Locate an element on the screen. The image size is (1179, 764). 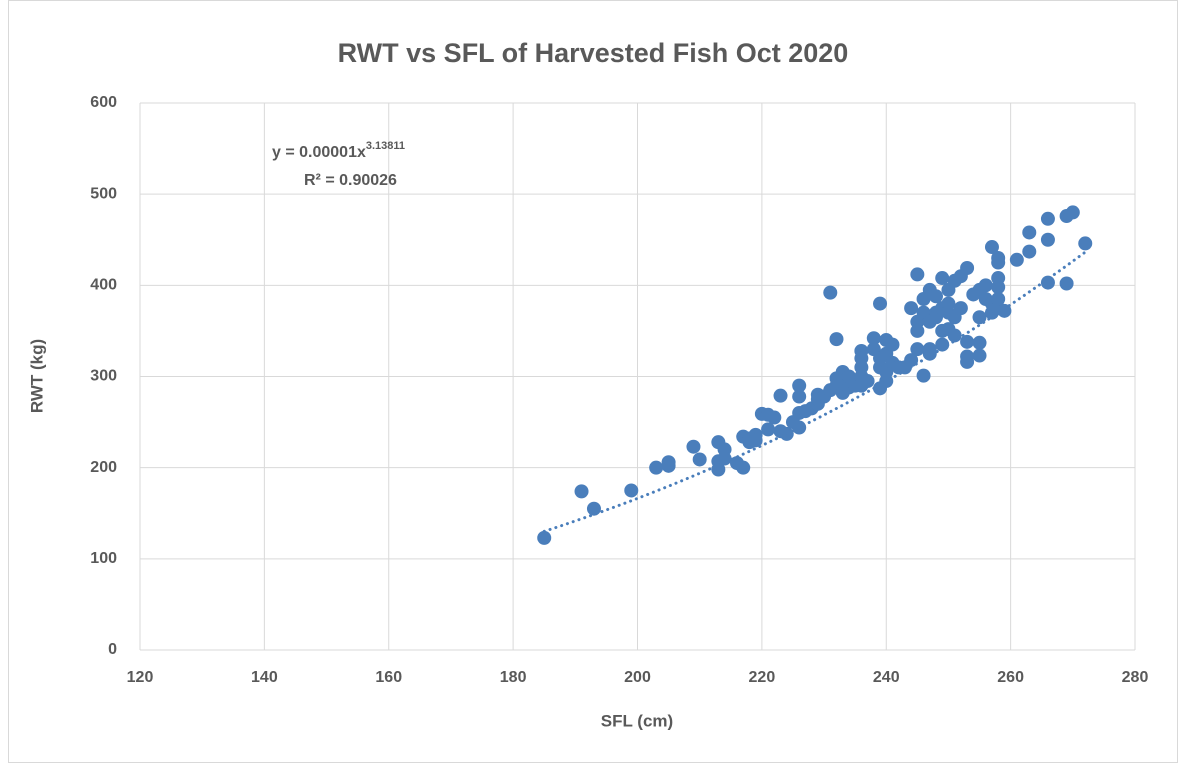
equation-text: y = 0.00001x is located at coordinates (319, 152).